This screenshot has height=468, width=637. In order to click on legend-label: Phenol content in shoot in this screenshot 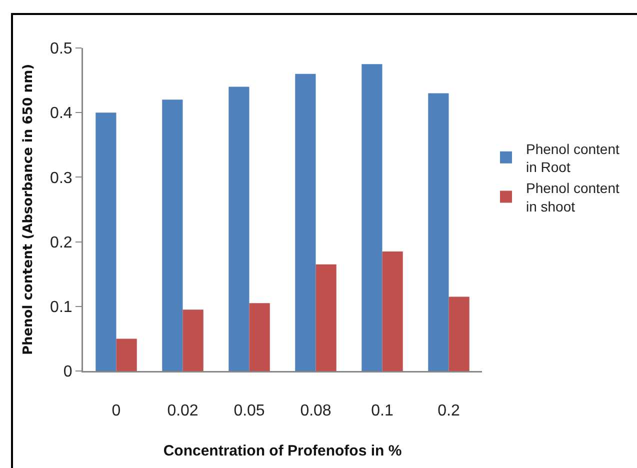, I will do `click(573, 197)`.